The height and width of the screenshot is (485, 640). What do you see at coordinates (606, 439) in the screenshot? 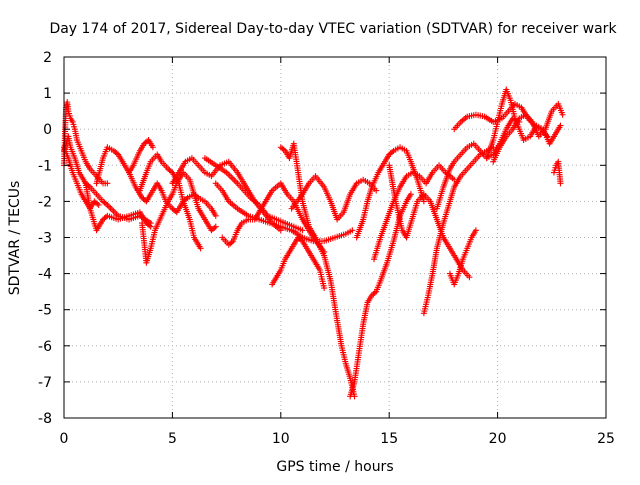
I see `x-tick-label: 25` at bounding box center [606, 439].